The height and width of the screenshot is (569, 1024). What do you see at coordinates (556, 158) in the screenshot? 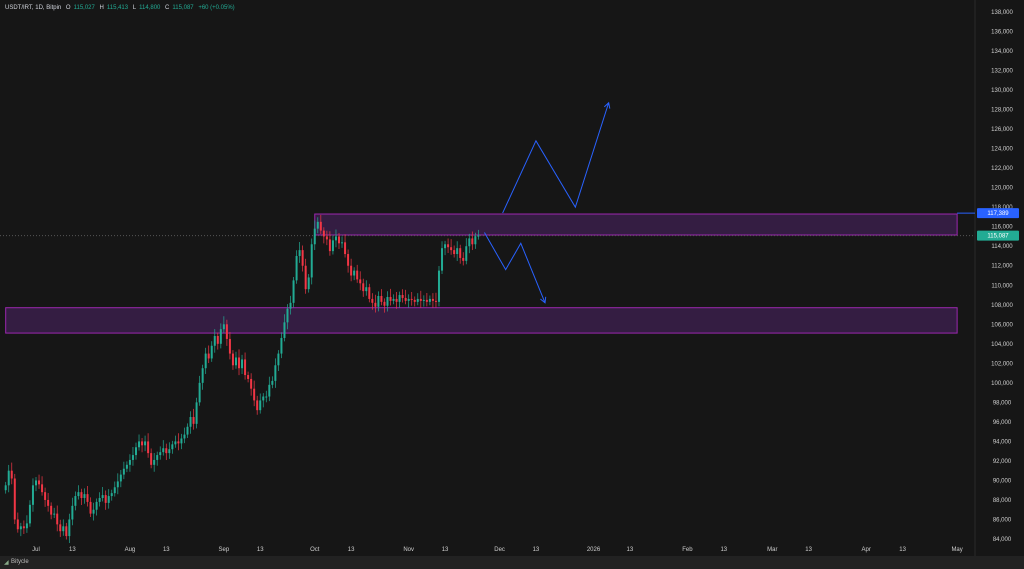
I see `projection-path` at bounding box center [556, 158].